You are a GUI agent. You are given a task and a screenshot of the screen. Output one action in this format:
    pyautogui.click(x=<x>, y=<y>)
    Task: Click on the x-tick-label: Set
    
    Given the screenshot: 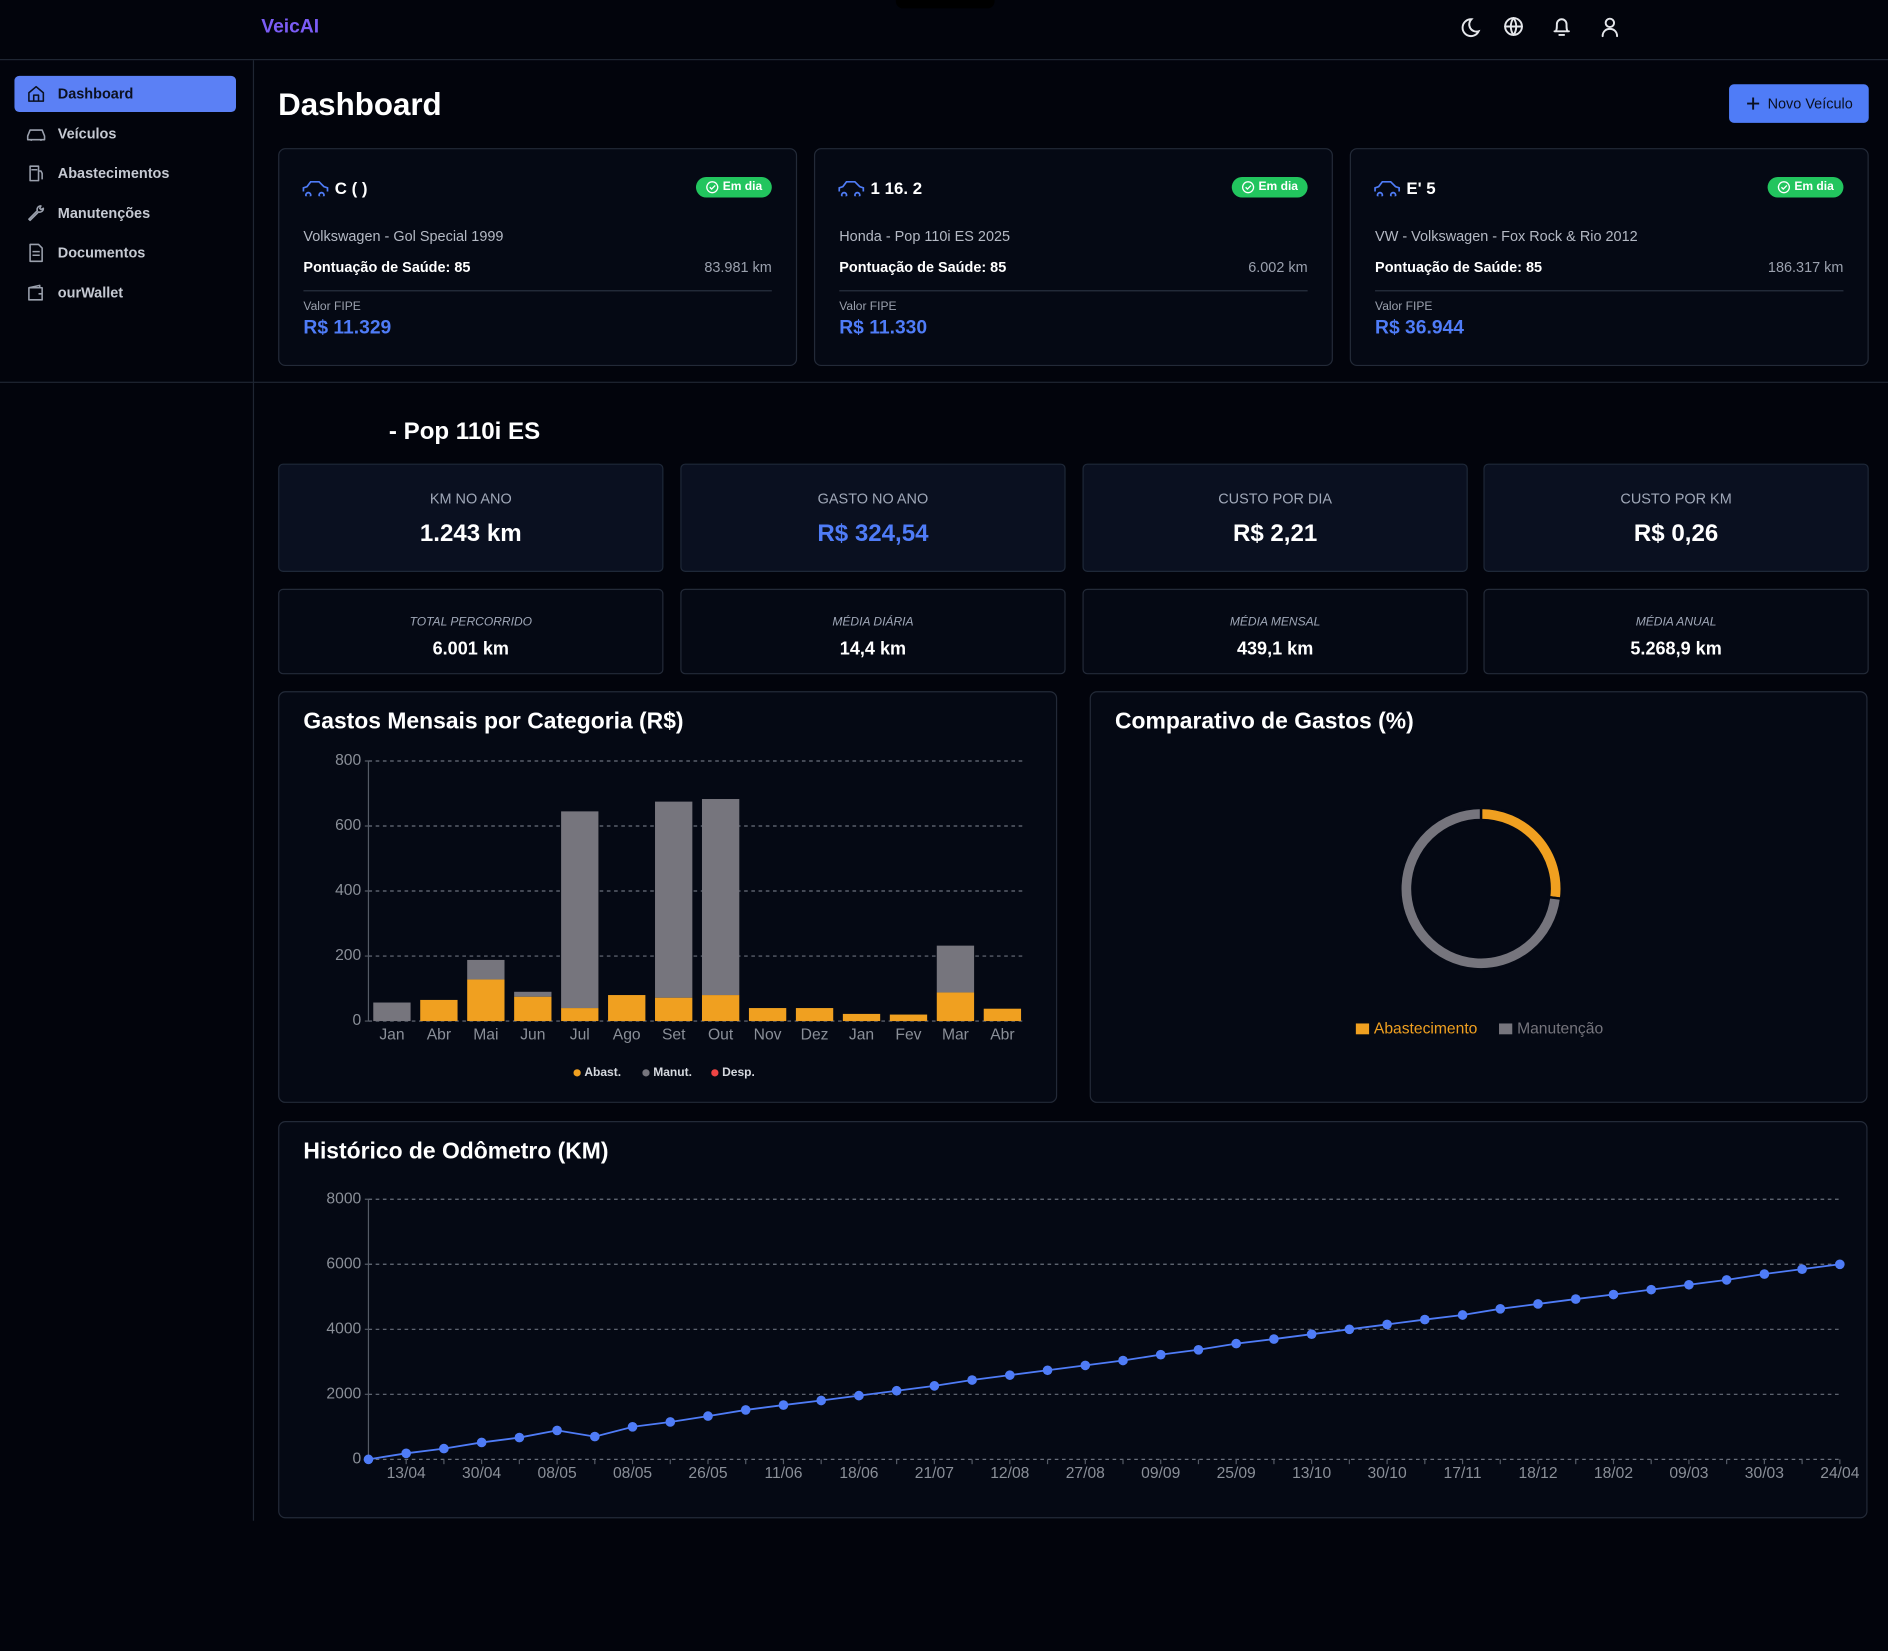 What is the action you would take?
    pyautogui.click(x=674, y=1035)
    